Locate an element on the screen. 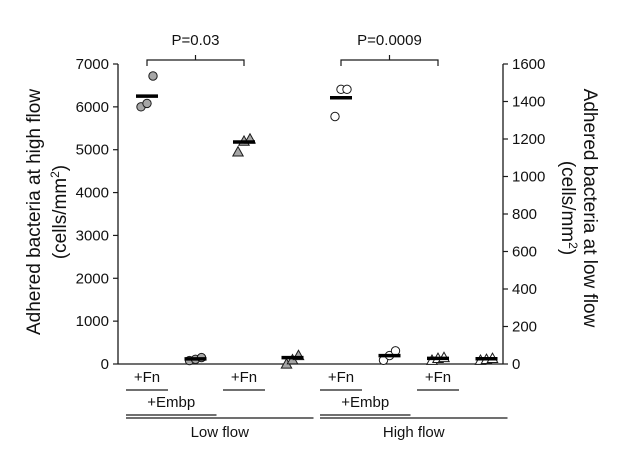 Image resolution: width=617 pixels, height=471 pixels. right-axis-unit-suffix: ) is located at coordinates (567, 252).